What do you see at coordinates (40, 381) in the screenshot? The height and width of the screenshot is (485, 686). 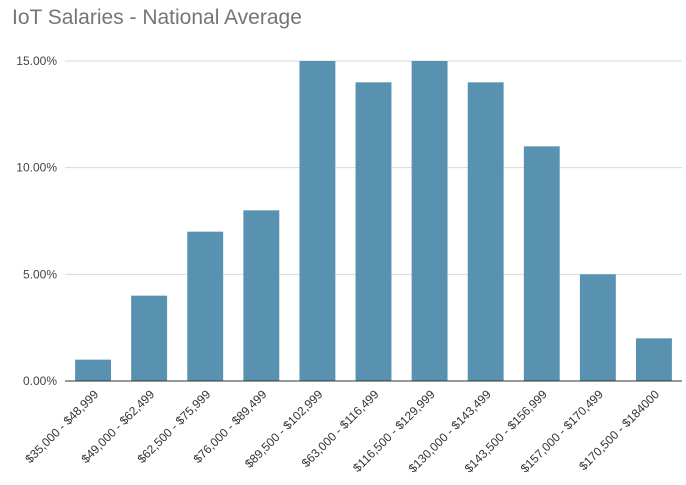 I see `y-tick-label: 0.00%` at bounding box center [40, 381].